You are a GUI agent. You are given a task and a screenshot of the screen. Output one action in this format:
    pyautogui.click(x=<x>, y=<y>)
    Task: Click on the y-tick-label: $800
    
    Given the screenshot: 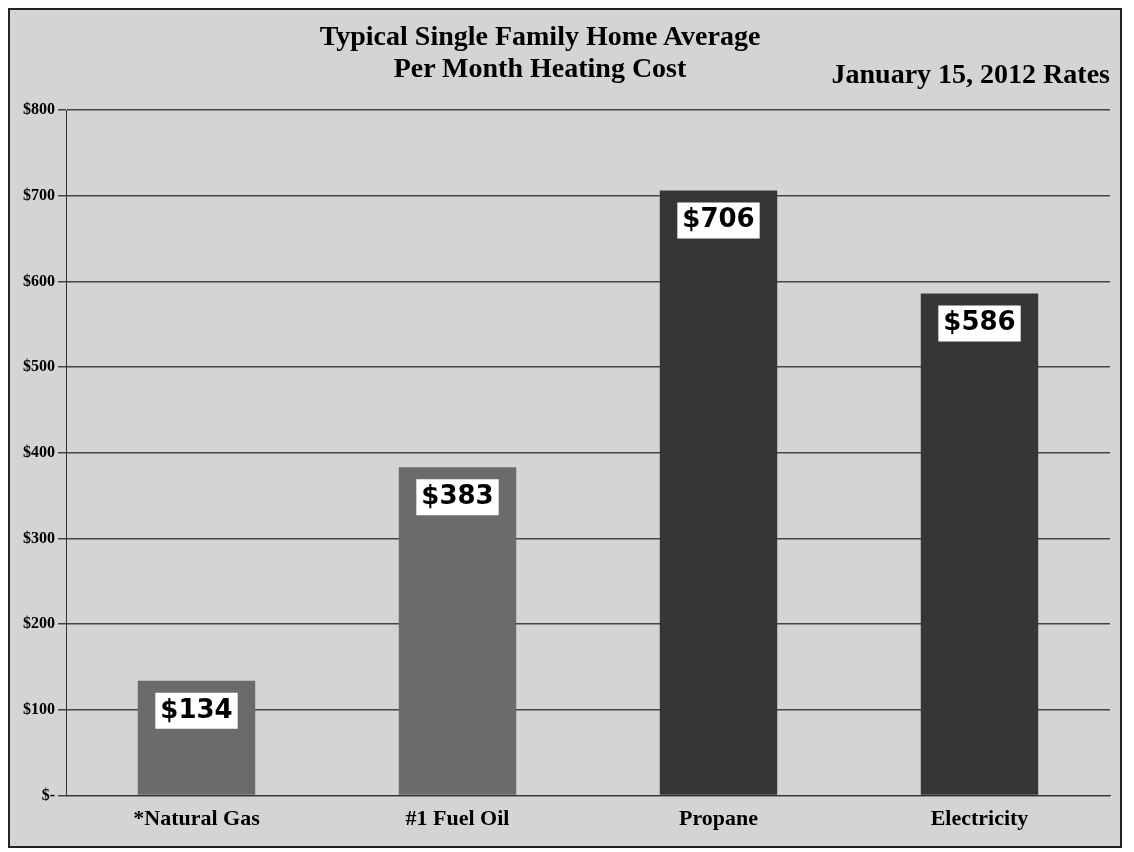 What is the action you would take?
    pyautogui.click(x=39, y=109)
    